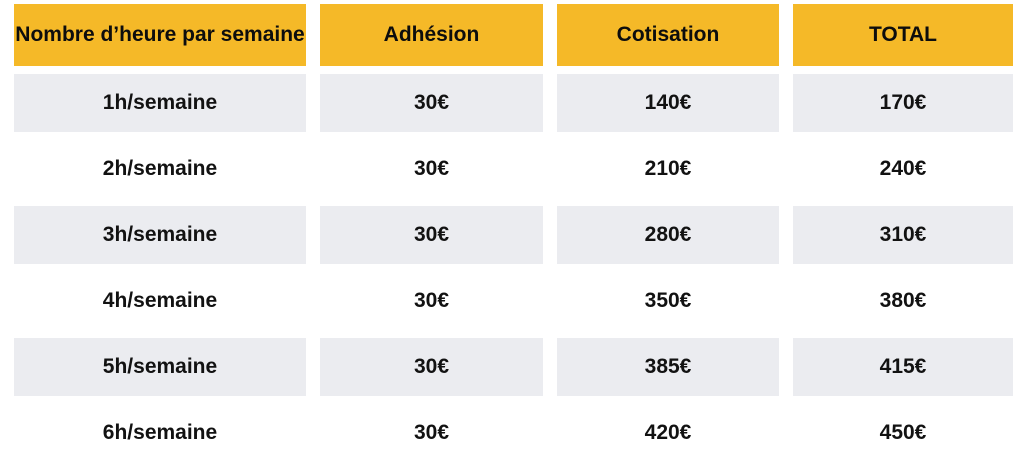 The image size is (1024, 472). What do you see at coordinates (160, 235) in the screenshot?
I see `cell-hours: 3h/semaine` at bounding box center [160, 235].